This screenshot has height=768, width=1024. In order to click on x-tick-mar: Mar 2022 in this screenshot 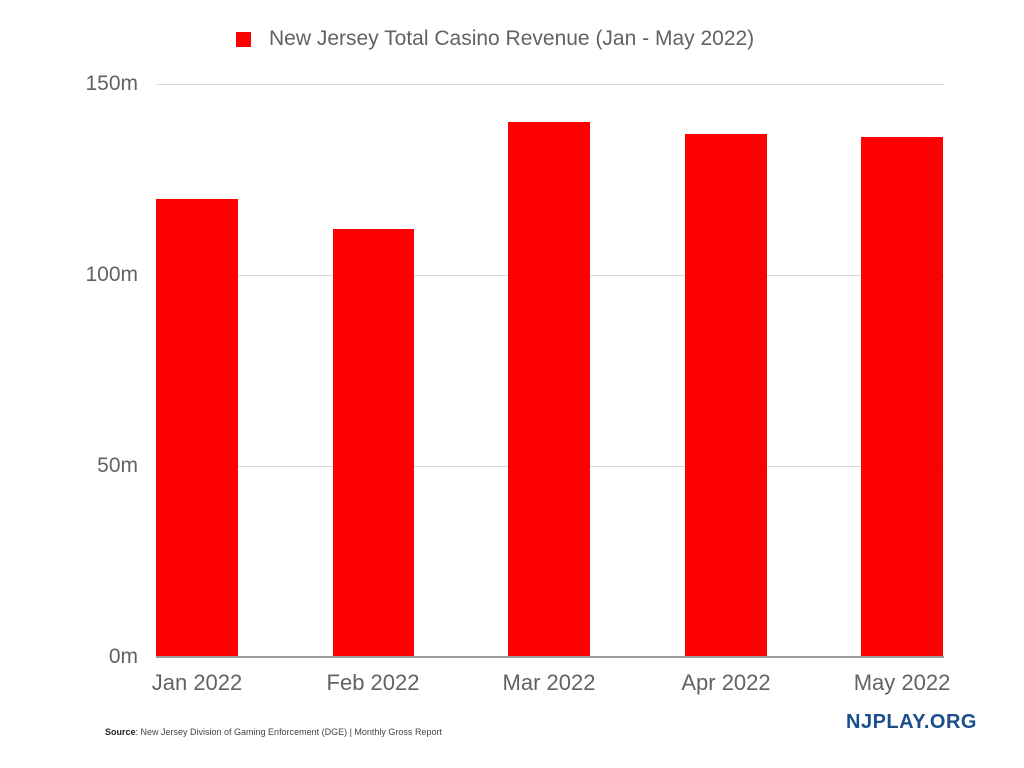, I will do `click(549, 682)`.